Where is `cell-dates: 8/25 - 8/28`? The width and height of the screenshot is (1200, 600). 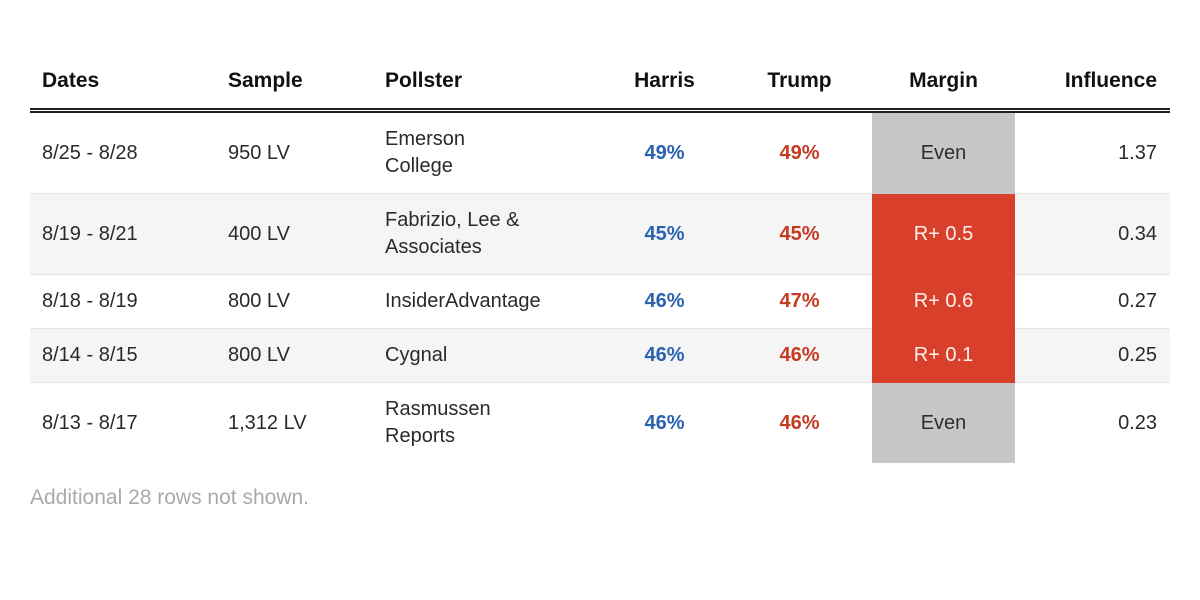 cell-dates: 8/25 - 8/28 is located at coordinates (90, 152).